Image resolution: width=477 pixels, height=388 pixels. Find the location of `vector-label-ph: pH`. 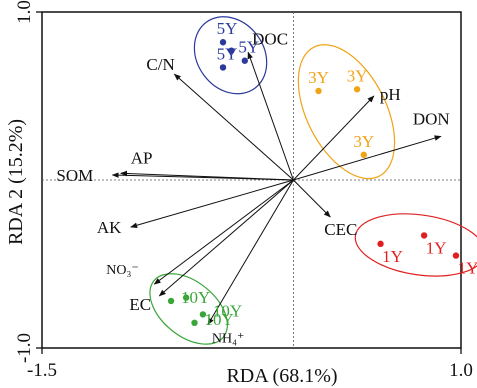

vector-label-ph: pH is located at coordinates (390, 94).